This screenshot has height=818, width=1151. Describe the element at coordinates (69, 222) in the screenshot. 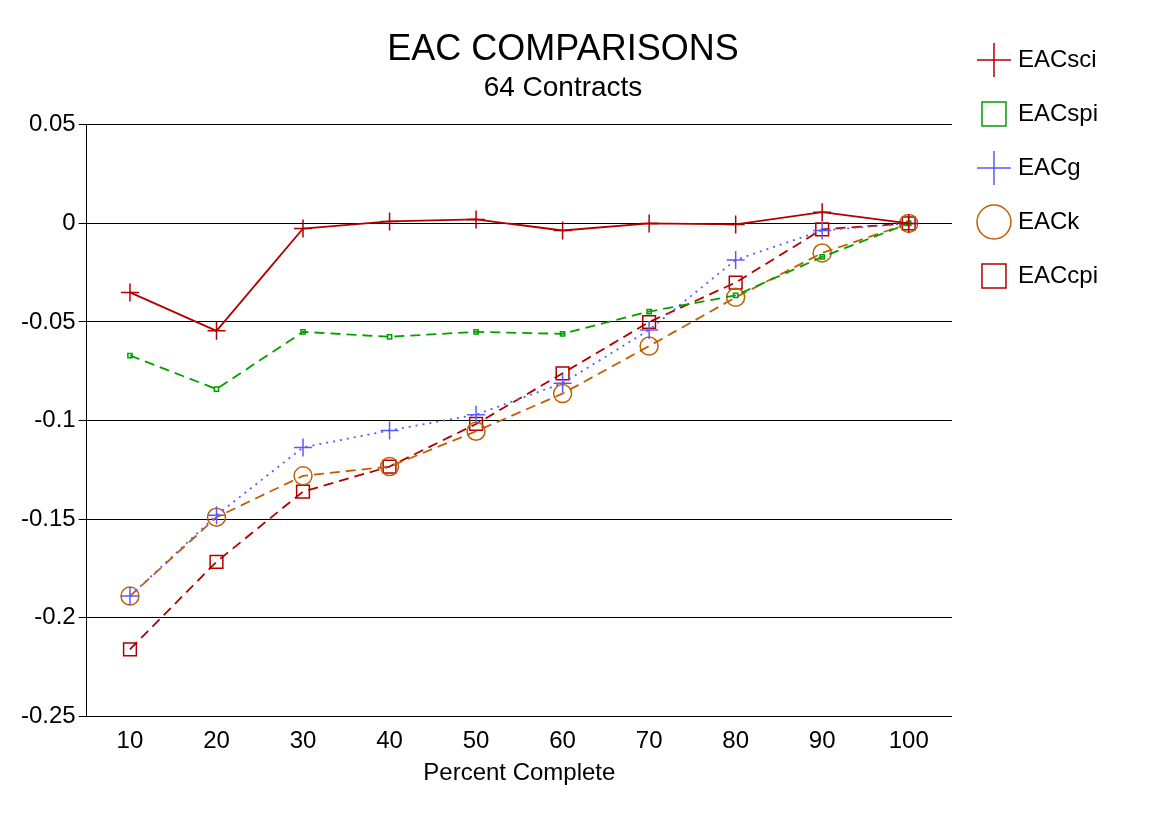

I see `y-tick-label: 0` at that location.